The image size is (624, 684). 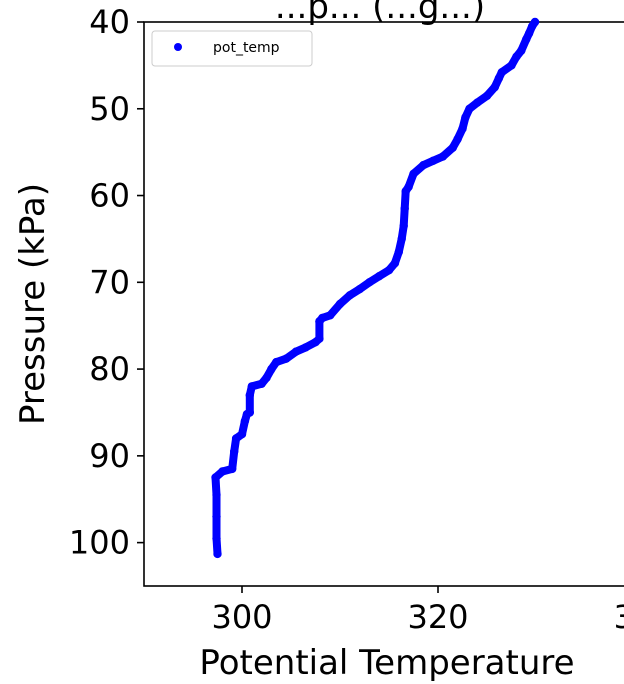 I want to click on legend: pot_temp, so click(x=232, y=48).